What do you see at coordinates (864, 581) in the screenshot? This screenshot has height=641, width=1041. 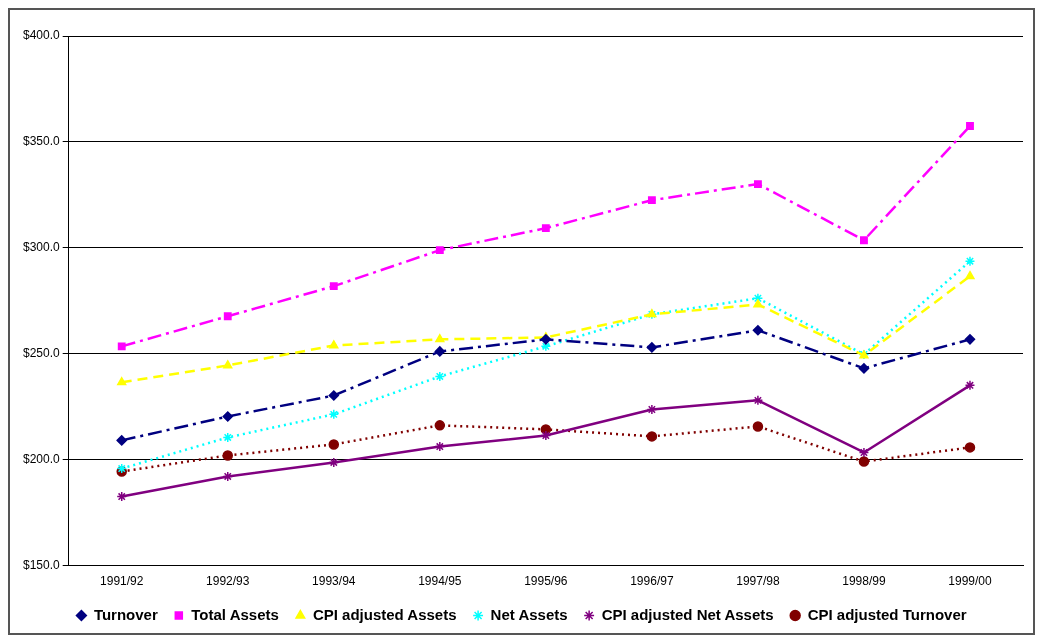 I see `x-tick-label: 1998/99` at bounding box center [864, 581].